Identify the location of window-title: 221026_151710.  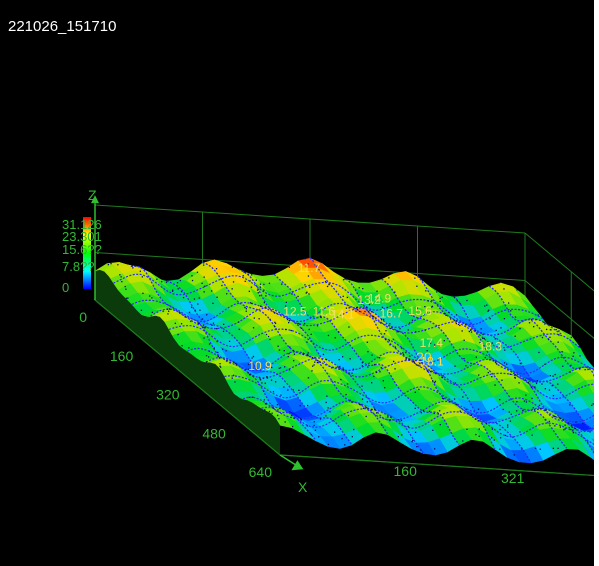
(62, 26).